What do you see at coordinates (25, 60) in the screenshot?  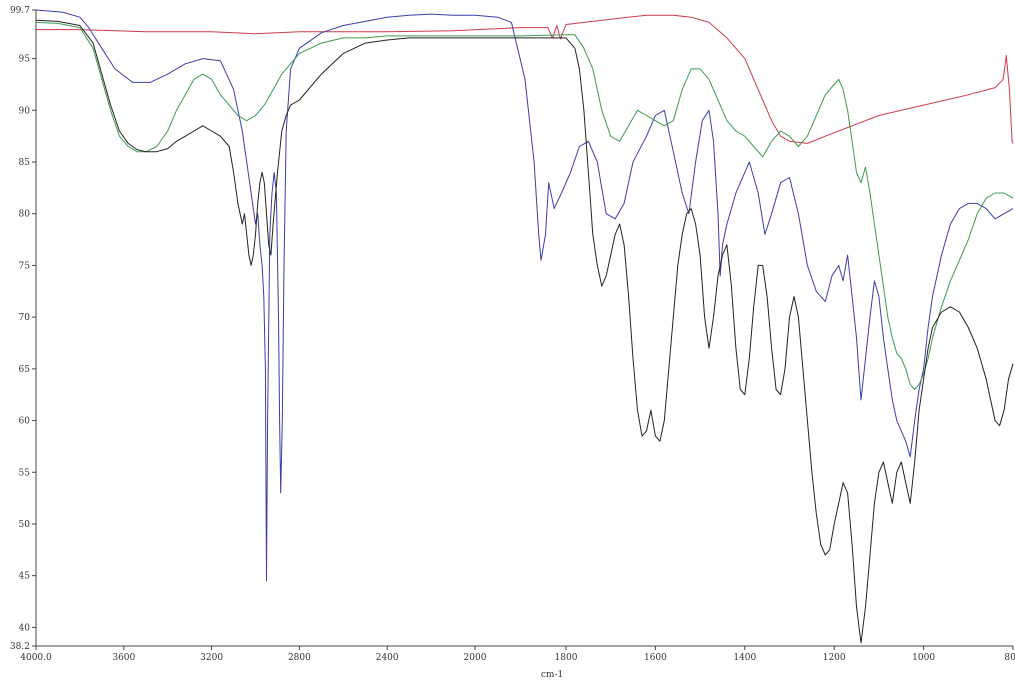 I see `y-tick-label: 95` at bounding box center [25, 60].